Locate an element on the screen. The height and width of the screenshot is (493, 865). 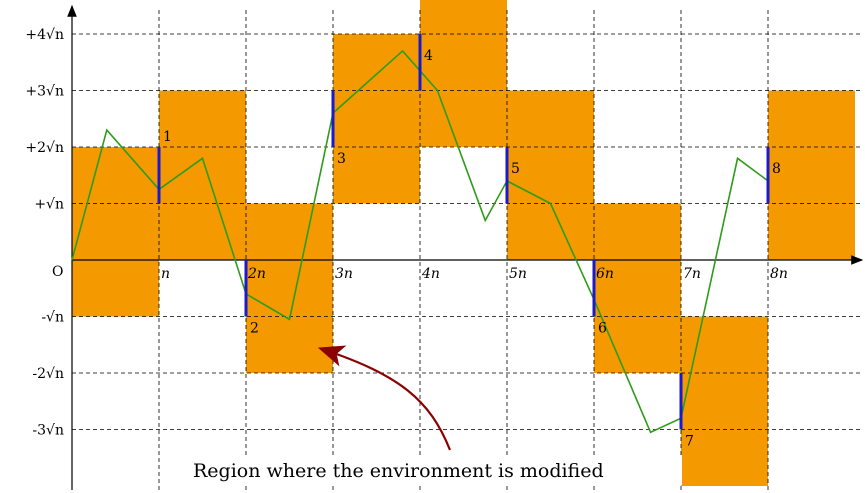
x-tick-label: 2n is located at coordinates (256, 274).